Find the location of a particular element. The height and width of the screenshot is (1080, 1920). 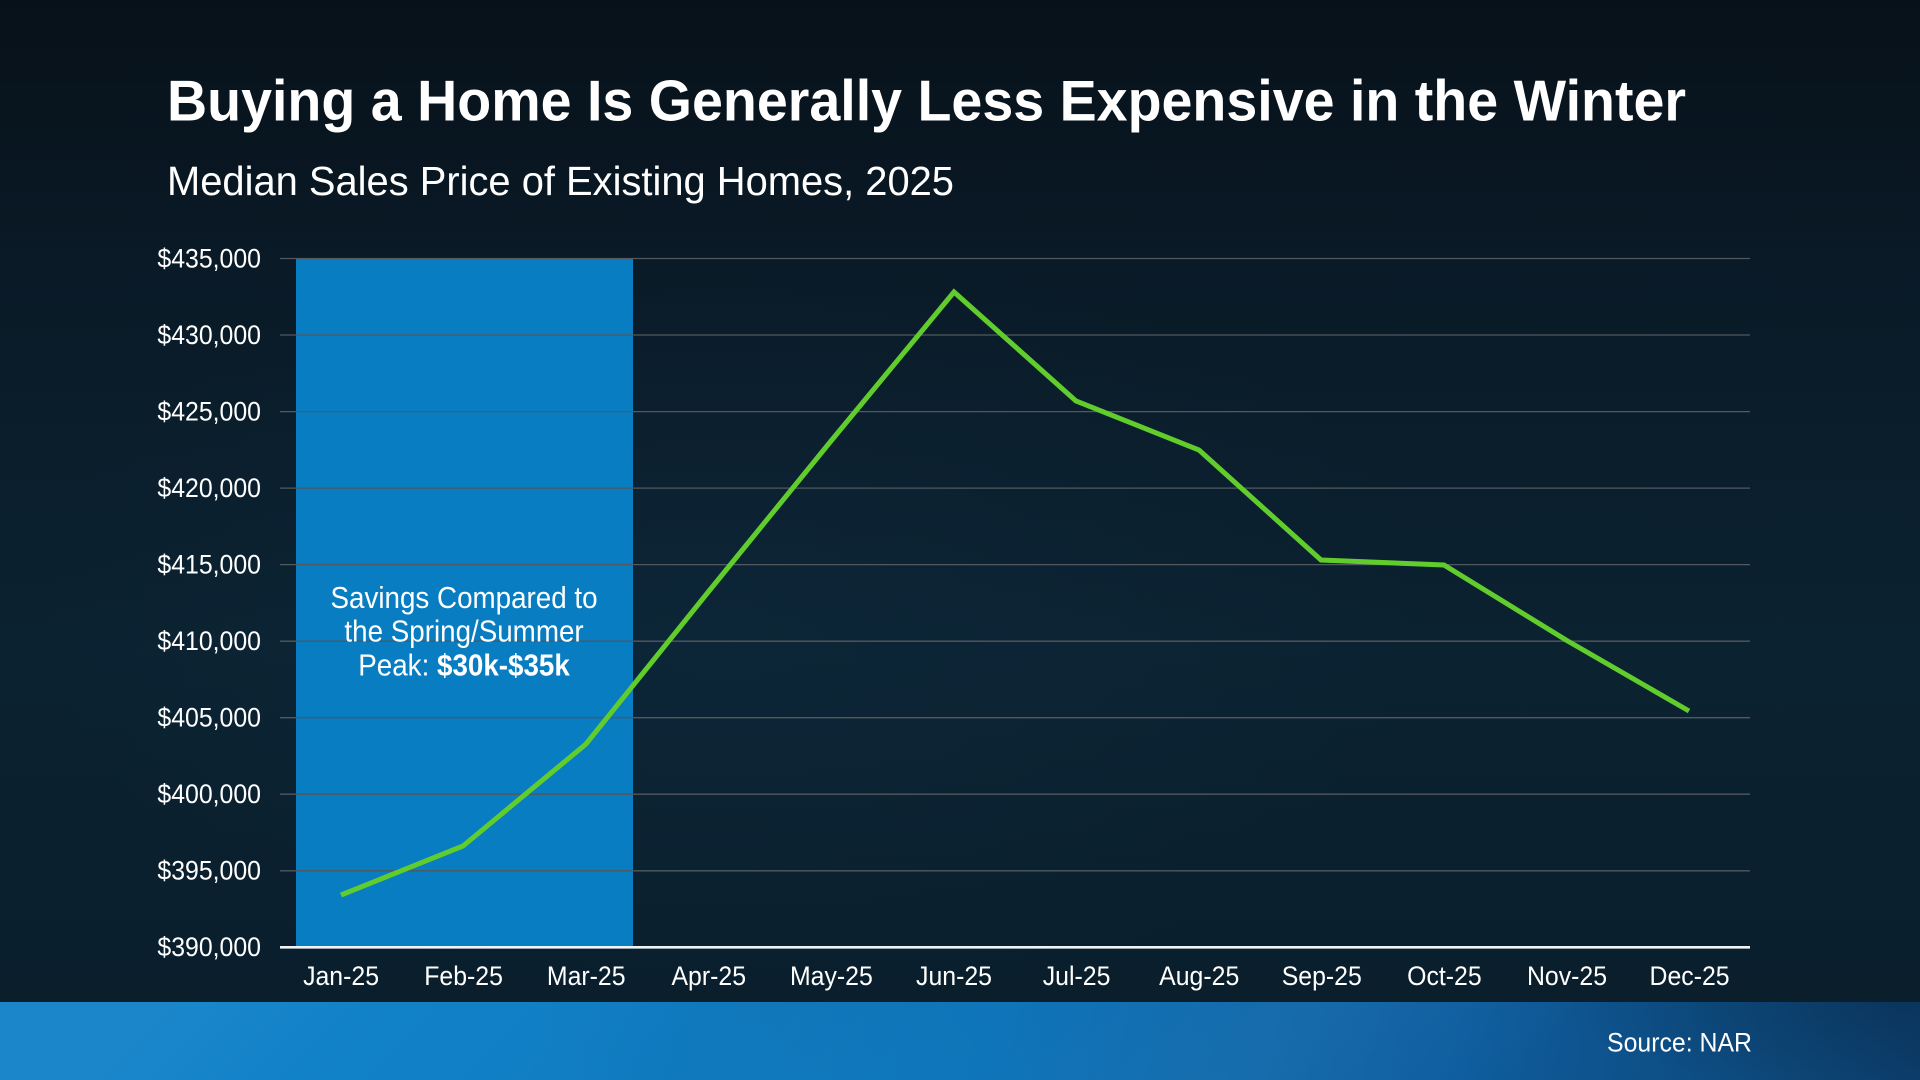

svg-text: $425,000 is located at coordinates (209, 412).